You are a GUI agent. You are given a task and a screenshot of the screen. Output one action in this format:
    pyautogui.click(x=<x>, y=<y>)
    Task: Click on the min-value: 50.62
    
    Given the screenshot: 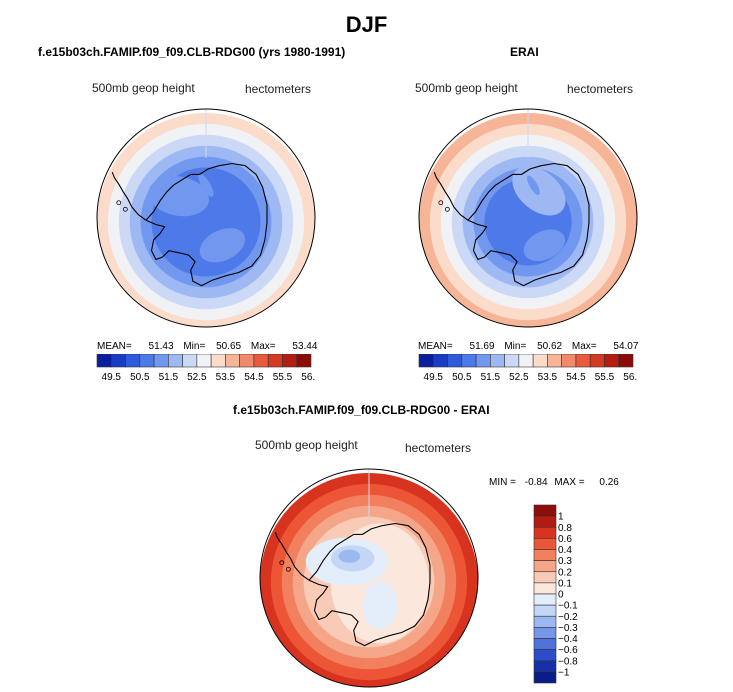 What is the action you would take?
    pyautogui.click(x=550, y=346)
    